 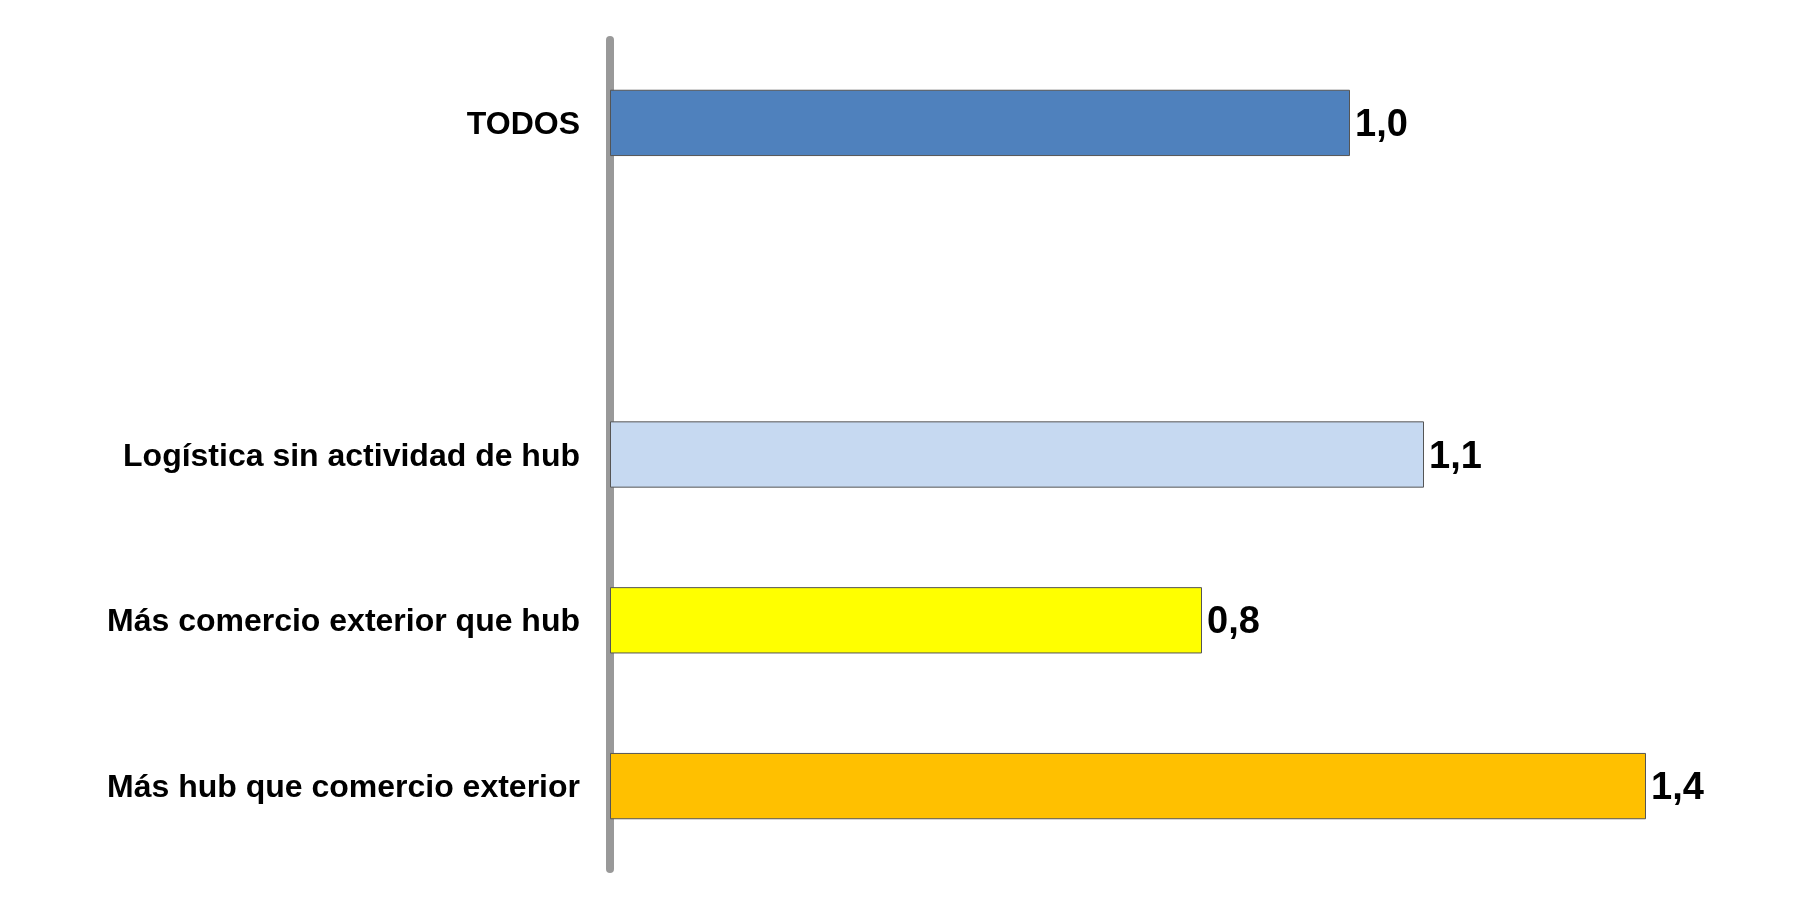 I want to click on y-tick-label: Más comercio exterior que hub, so click(x=343, y=620).